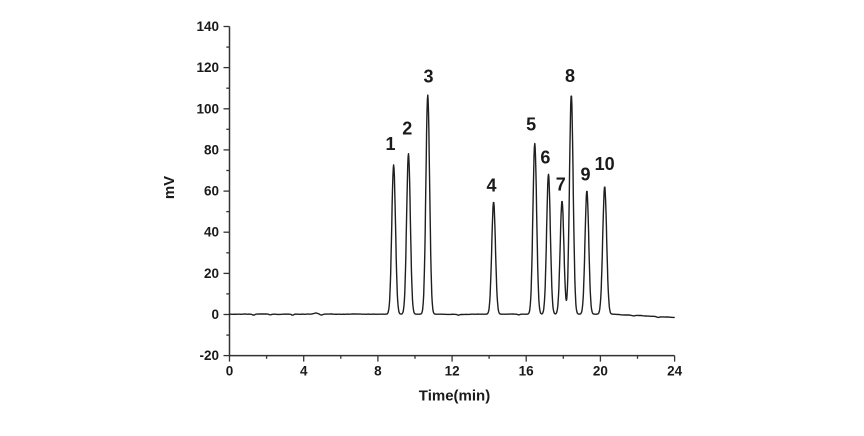 Image resolution: width=864 pixels, height=436 pixels. I want to click on svg-text: mV, so click(169, 187).